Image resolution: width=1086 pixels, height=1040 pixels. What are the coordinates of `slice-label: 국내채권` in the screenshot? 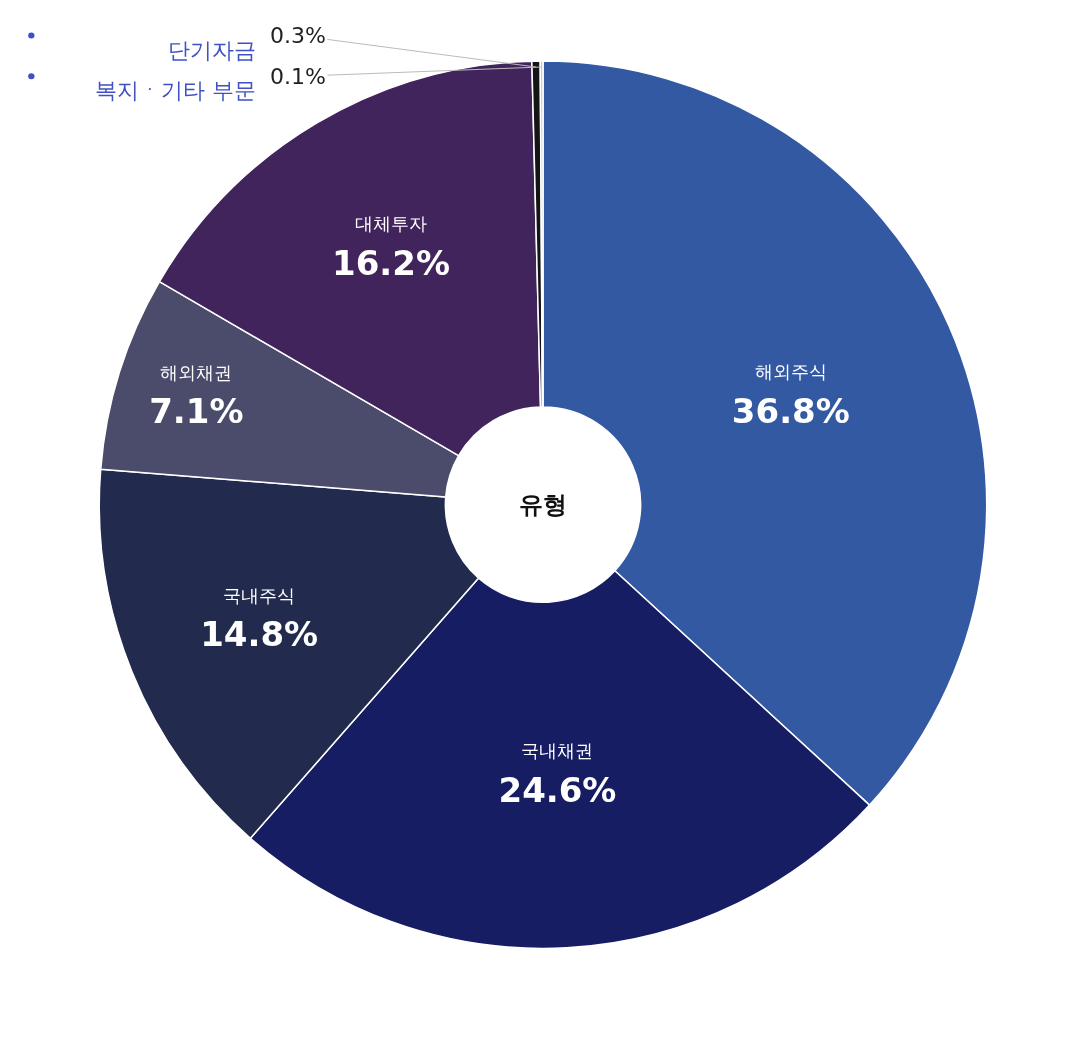 It's located at (557, 751).